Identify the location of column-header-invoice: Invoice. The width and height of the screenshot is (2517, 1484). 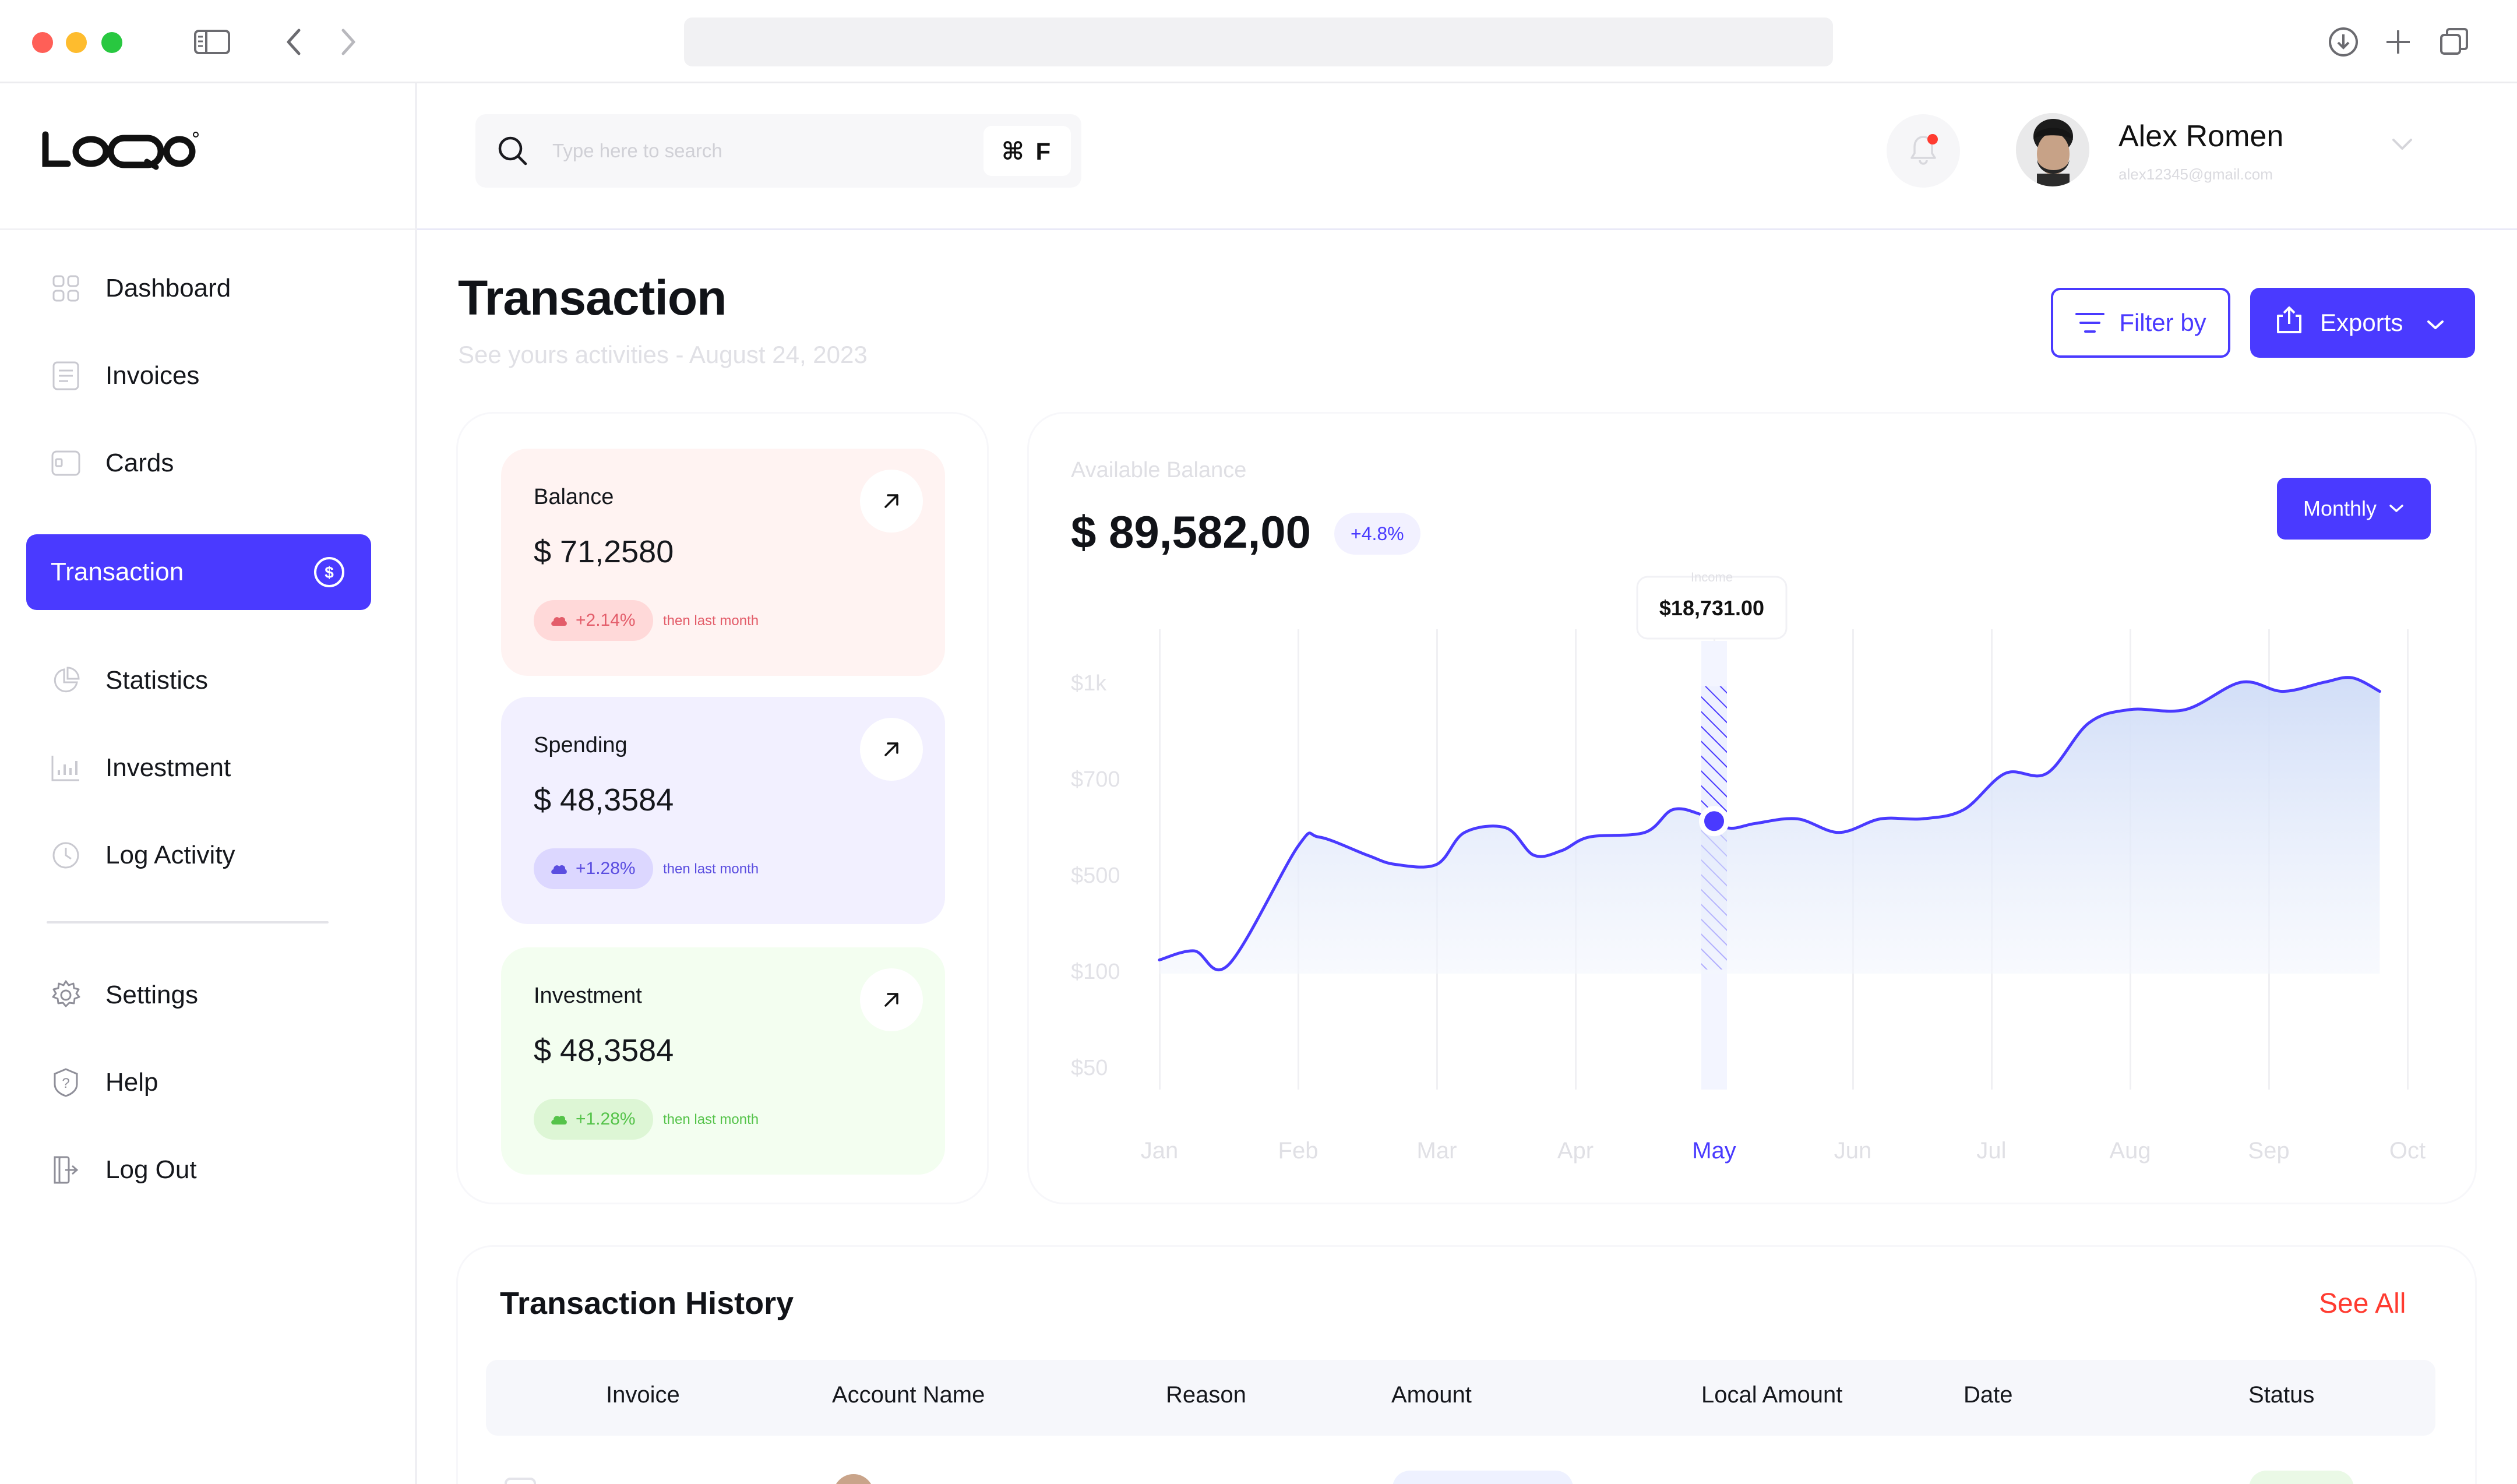
(643, 1395).